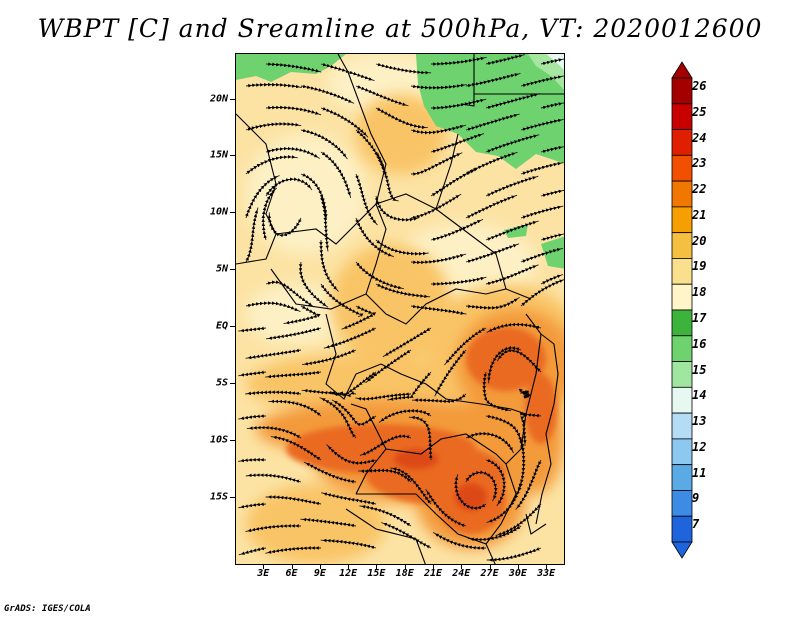 This screenshot has height=618, width=800. I want to click on colorbar-label: 26, so click(699, 86).